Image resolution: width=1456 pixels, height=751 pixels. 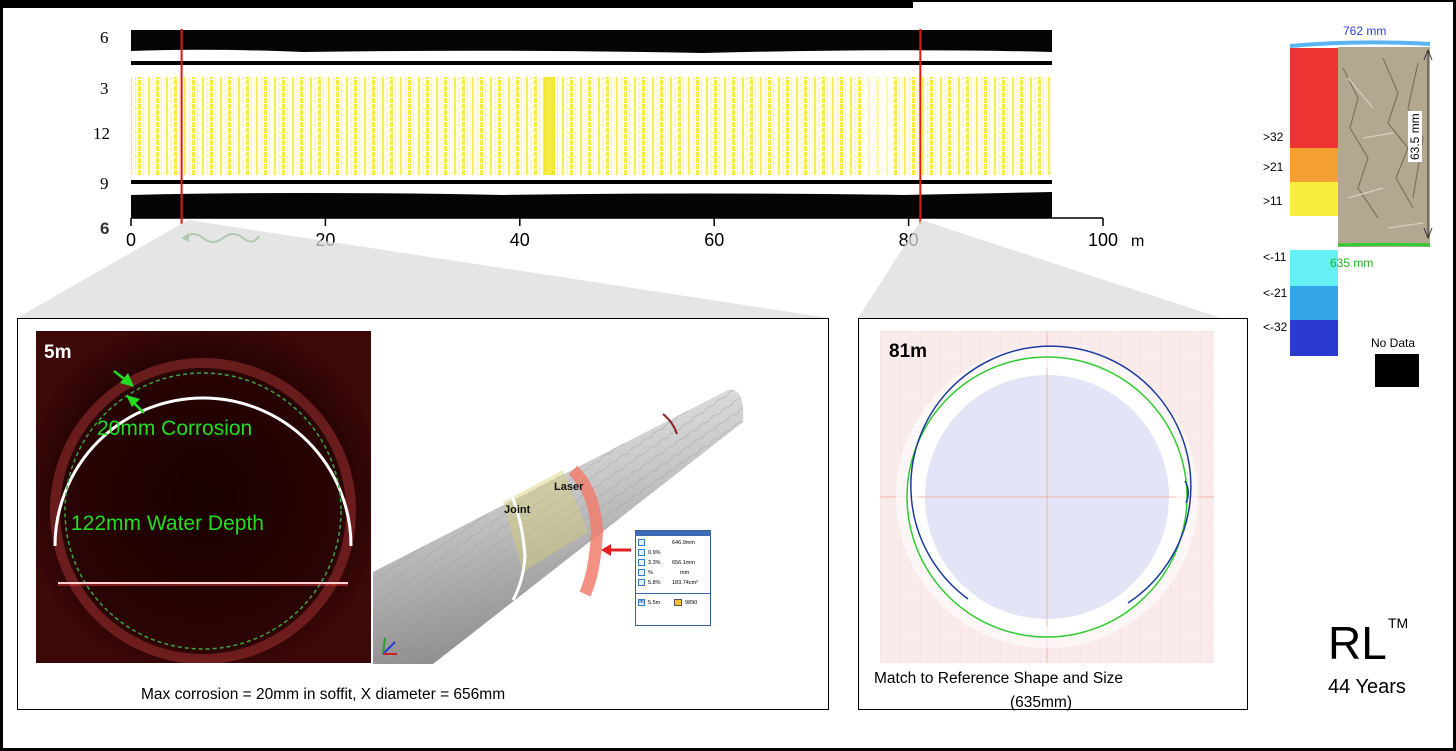 I want to click on top-diameter-label: 762 mm, so click(x=1365, y=31).